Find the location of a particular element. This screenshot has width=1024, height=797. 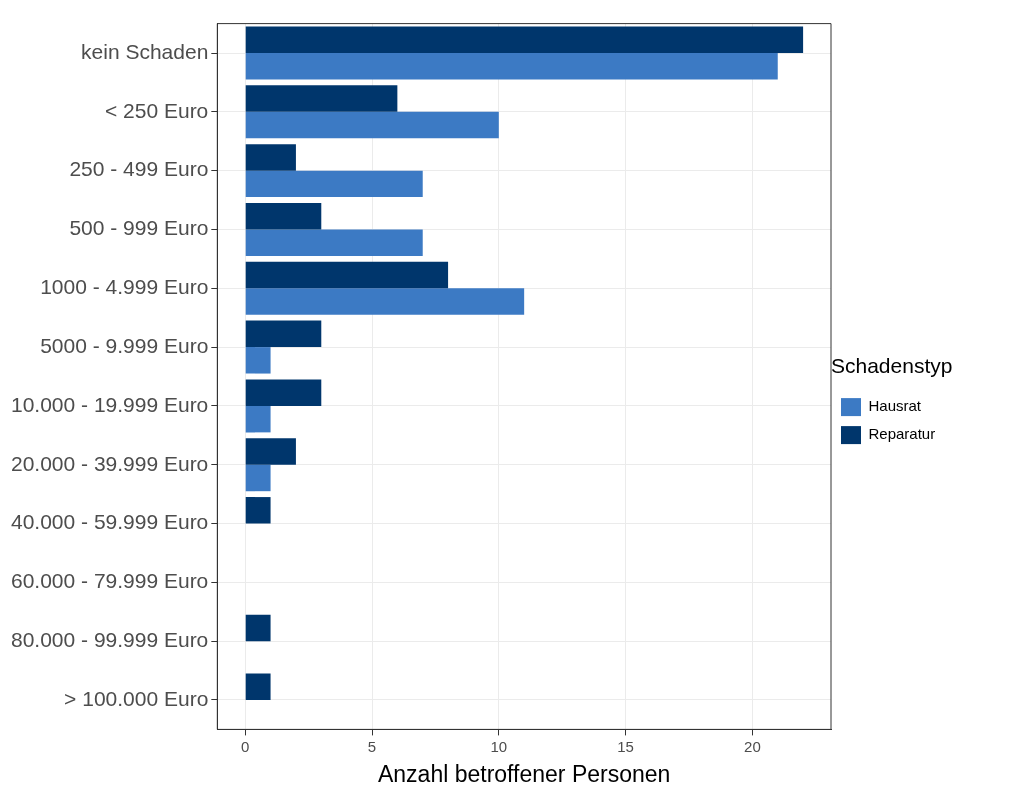

legend-label: Reparatur is located at coordinates (902, 434).